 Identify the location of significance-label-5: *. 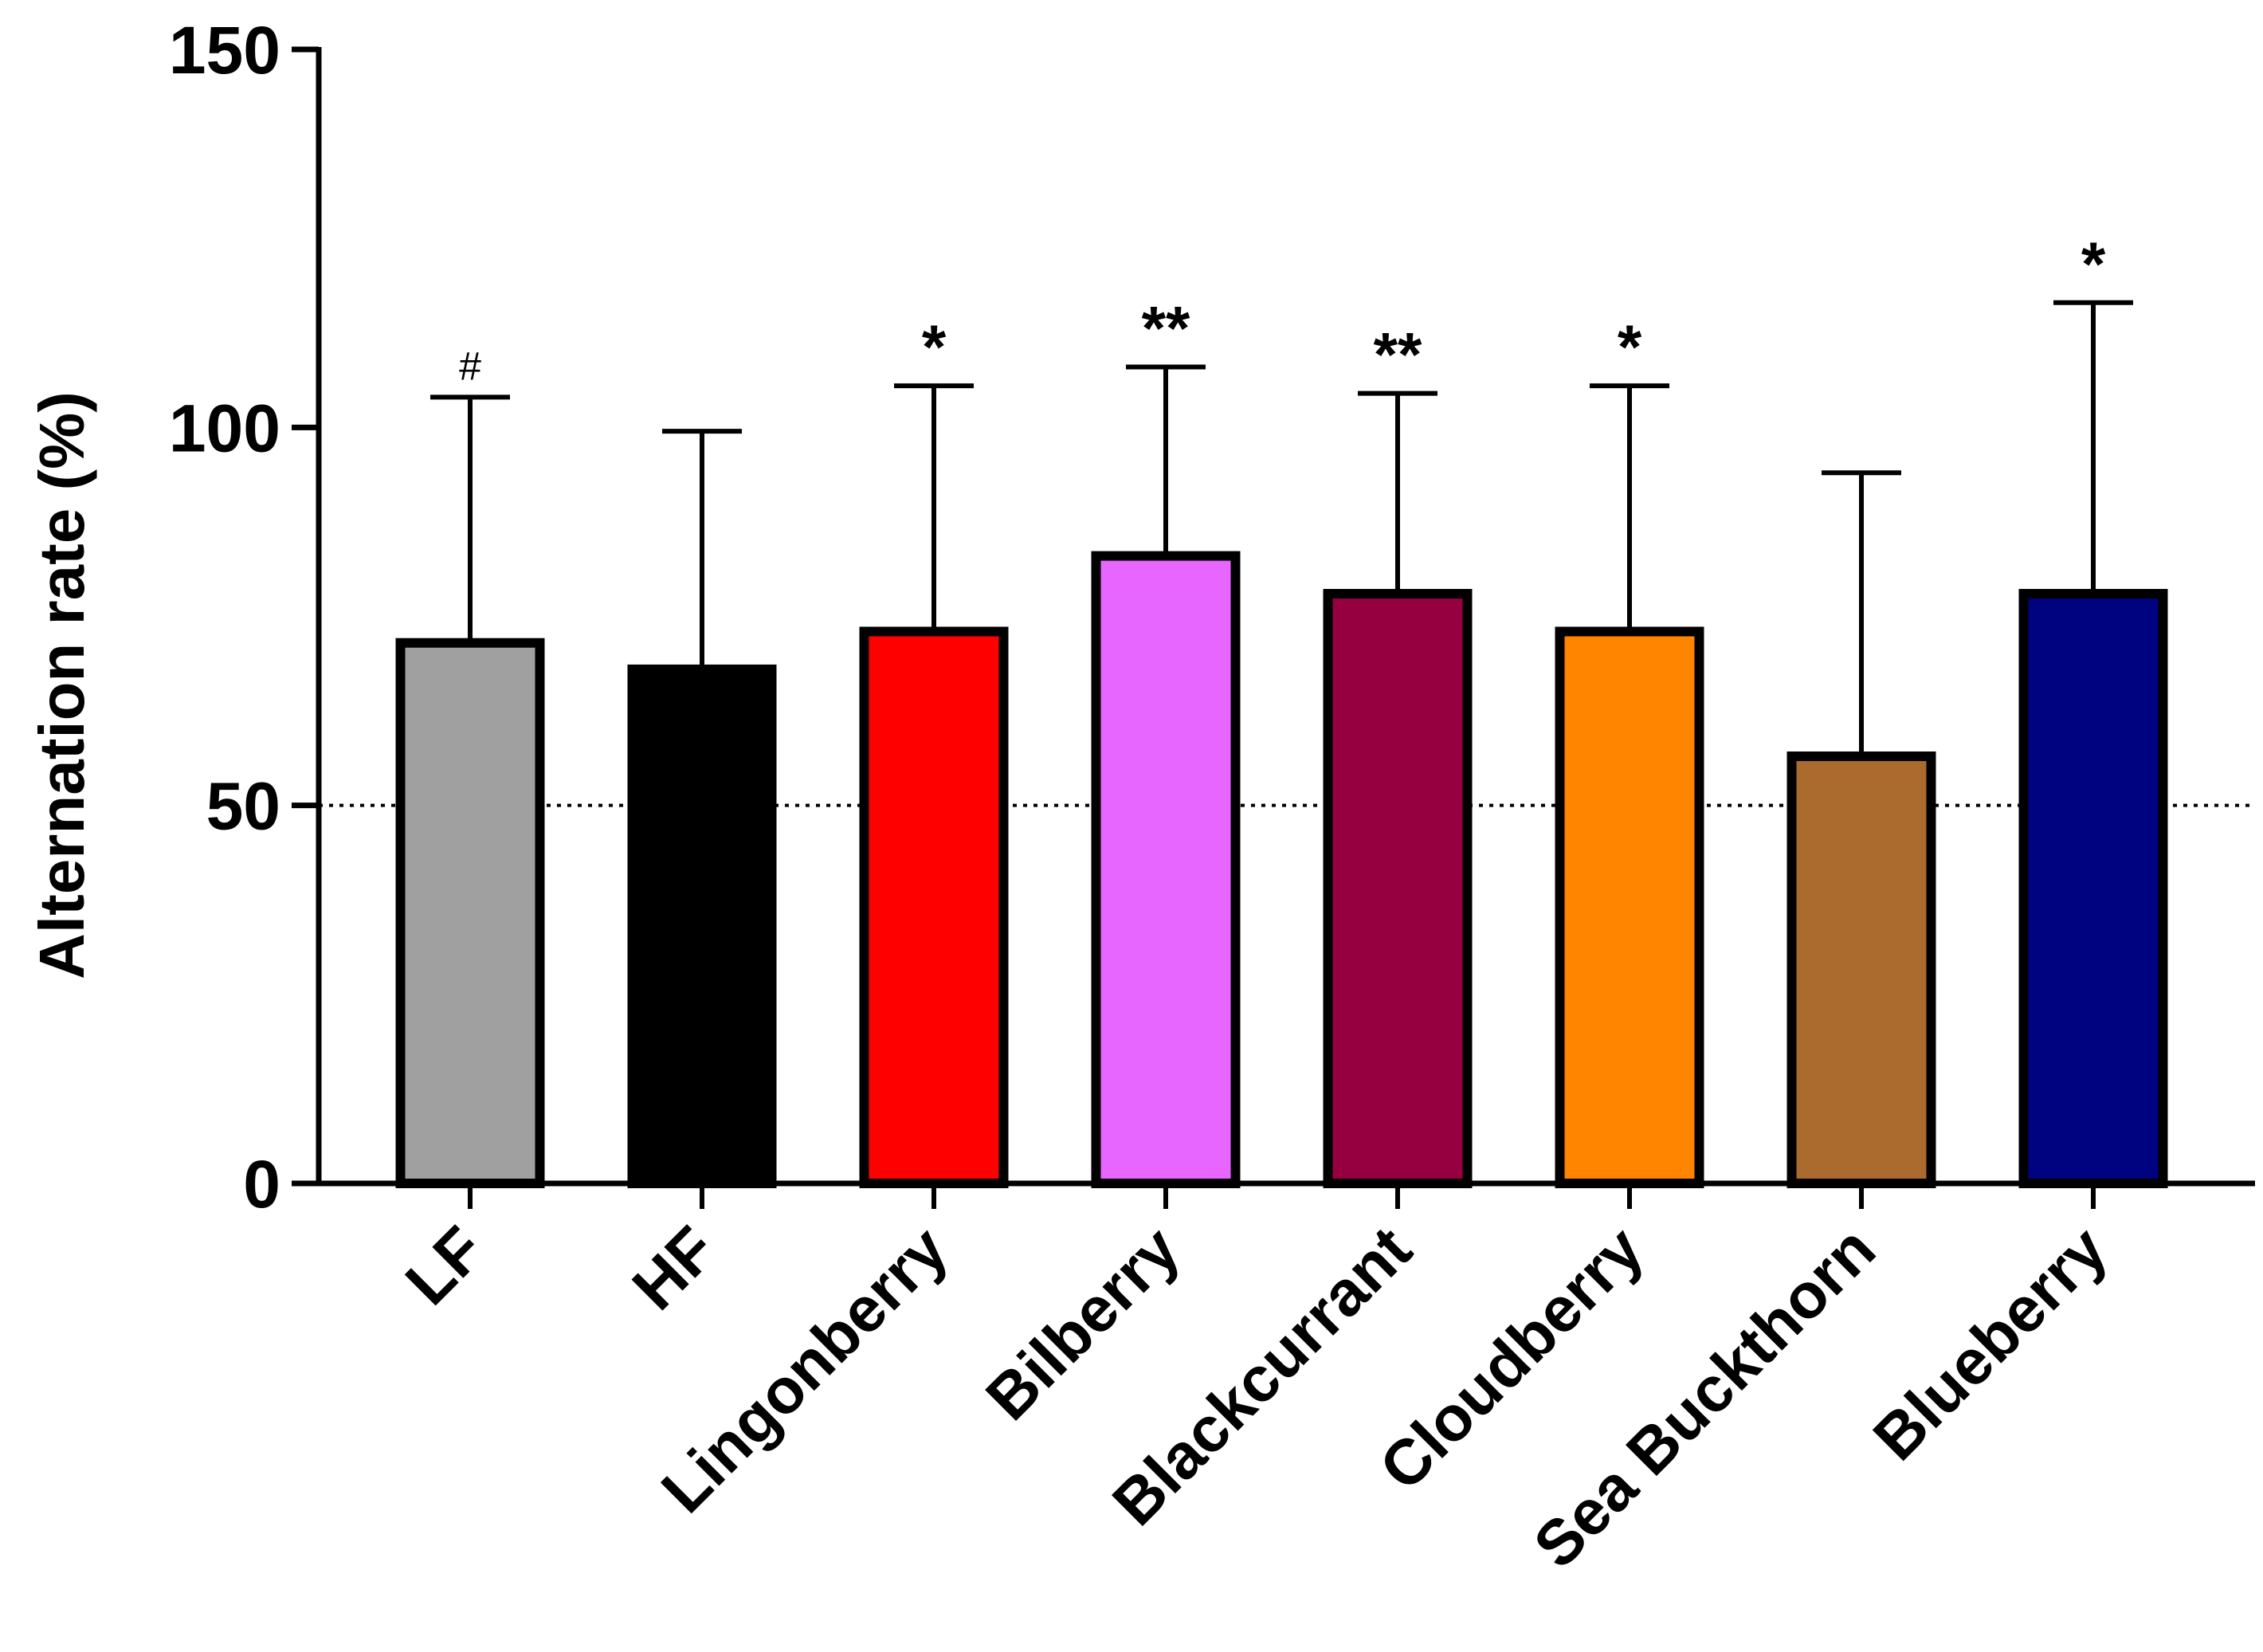
(1630, 347).